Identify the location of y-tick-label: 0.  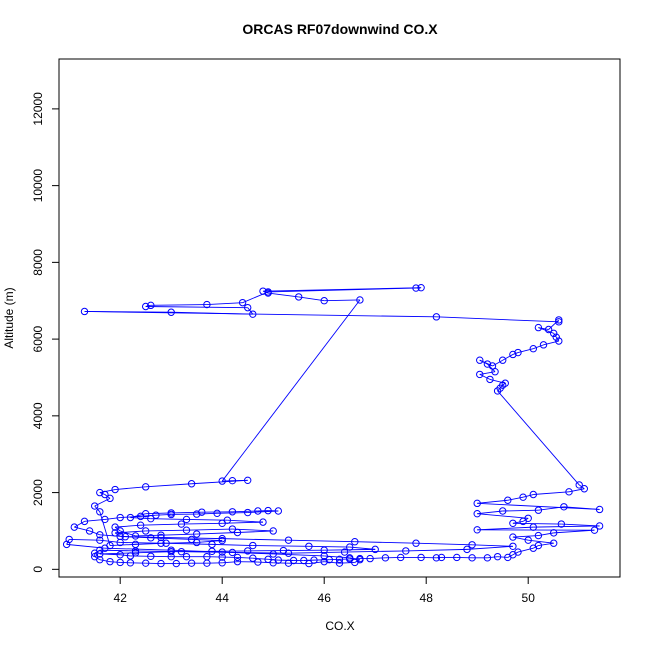
(38, 569).